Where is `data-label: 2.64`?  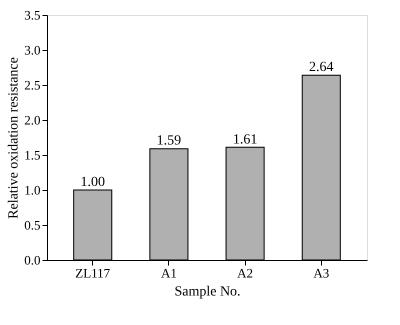 data-label: 2.64 is located at coordinates (321, 68).